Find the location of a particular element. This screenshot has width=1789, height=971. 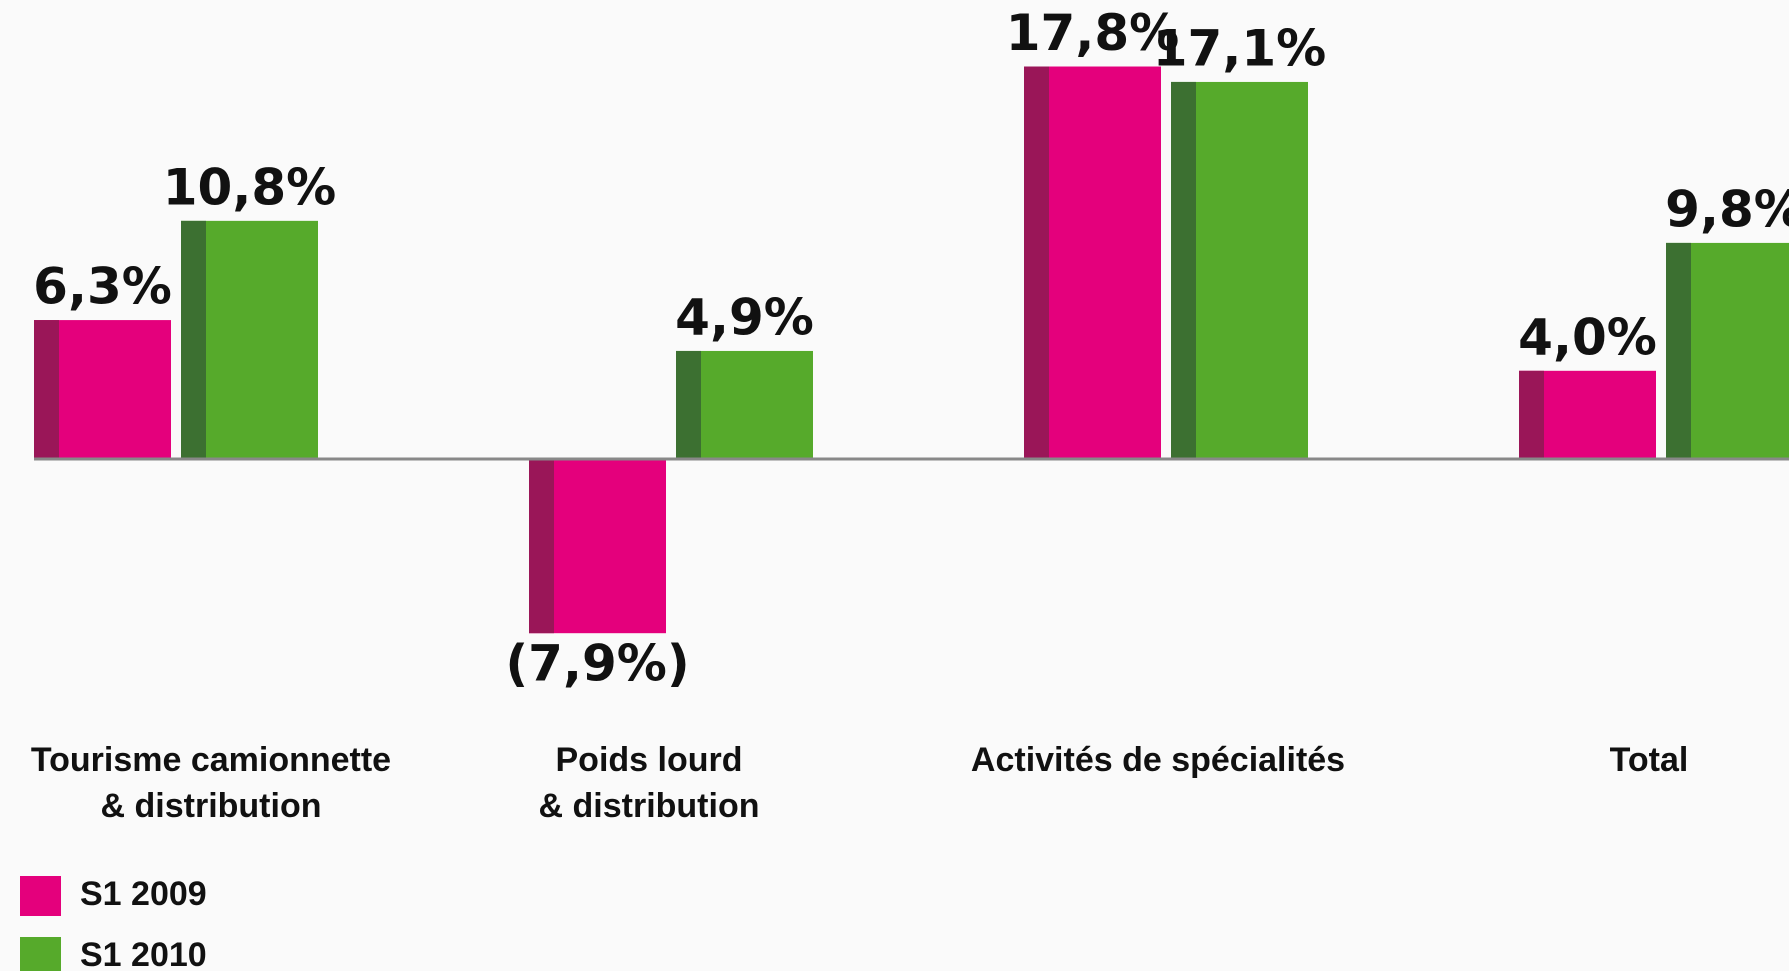

x-tick-label: Poids lourd & distribution is located at coordinates (649, 783).